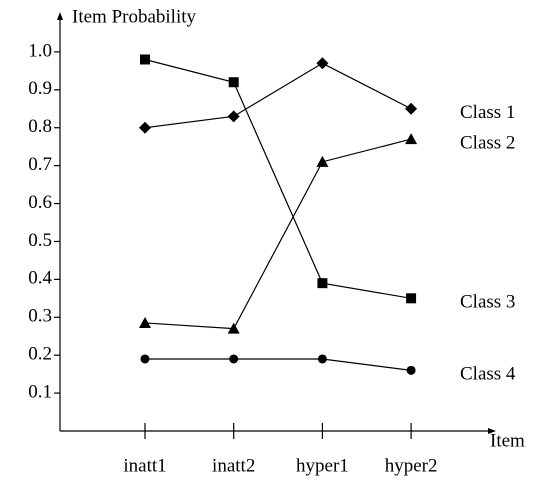 This screenshot has height=494, width=543. I want to click on legend-label: Class 1, so click(487, 112).